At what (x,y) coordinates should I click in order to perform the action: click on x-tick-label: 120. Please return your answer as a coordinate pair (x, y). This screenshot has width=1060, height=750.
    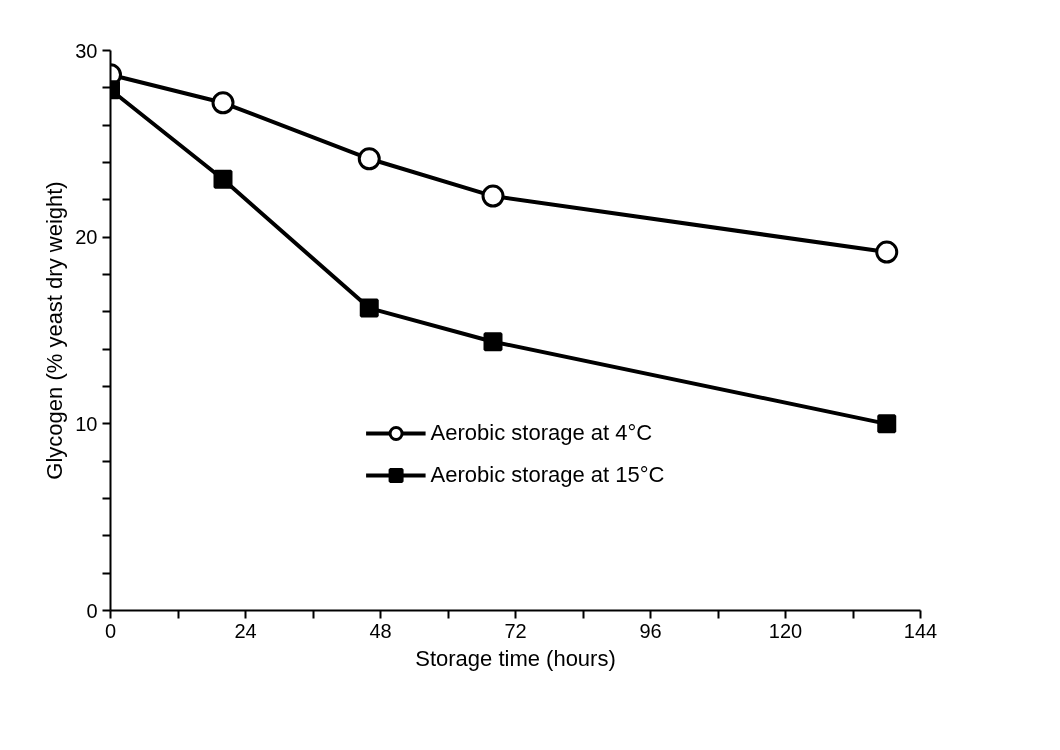
    Looking at the image, I should click on (785, 630).